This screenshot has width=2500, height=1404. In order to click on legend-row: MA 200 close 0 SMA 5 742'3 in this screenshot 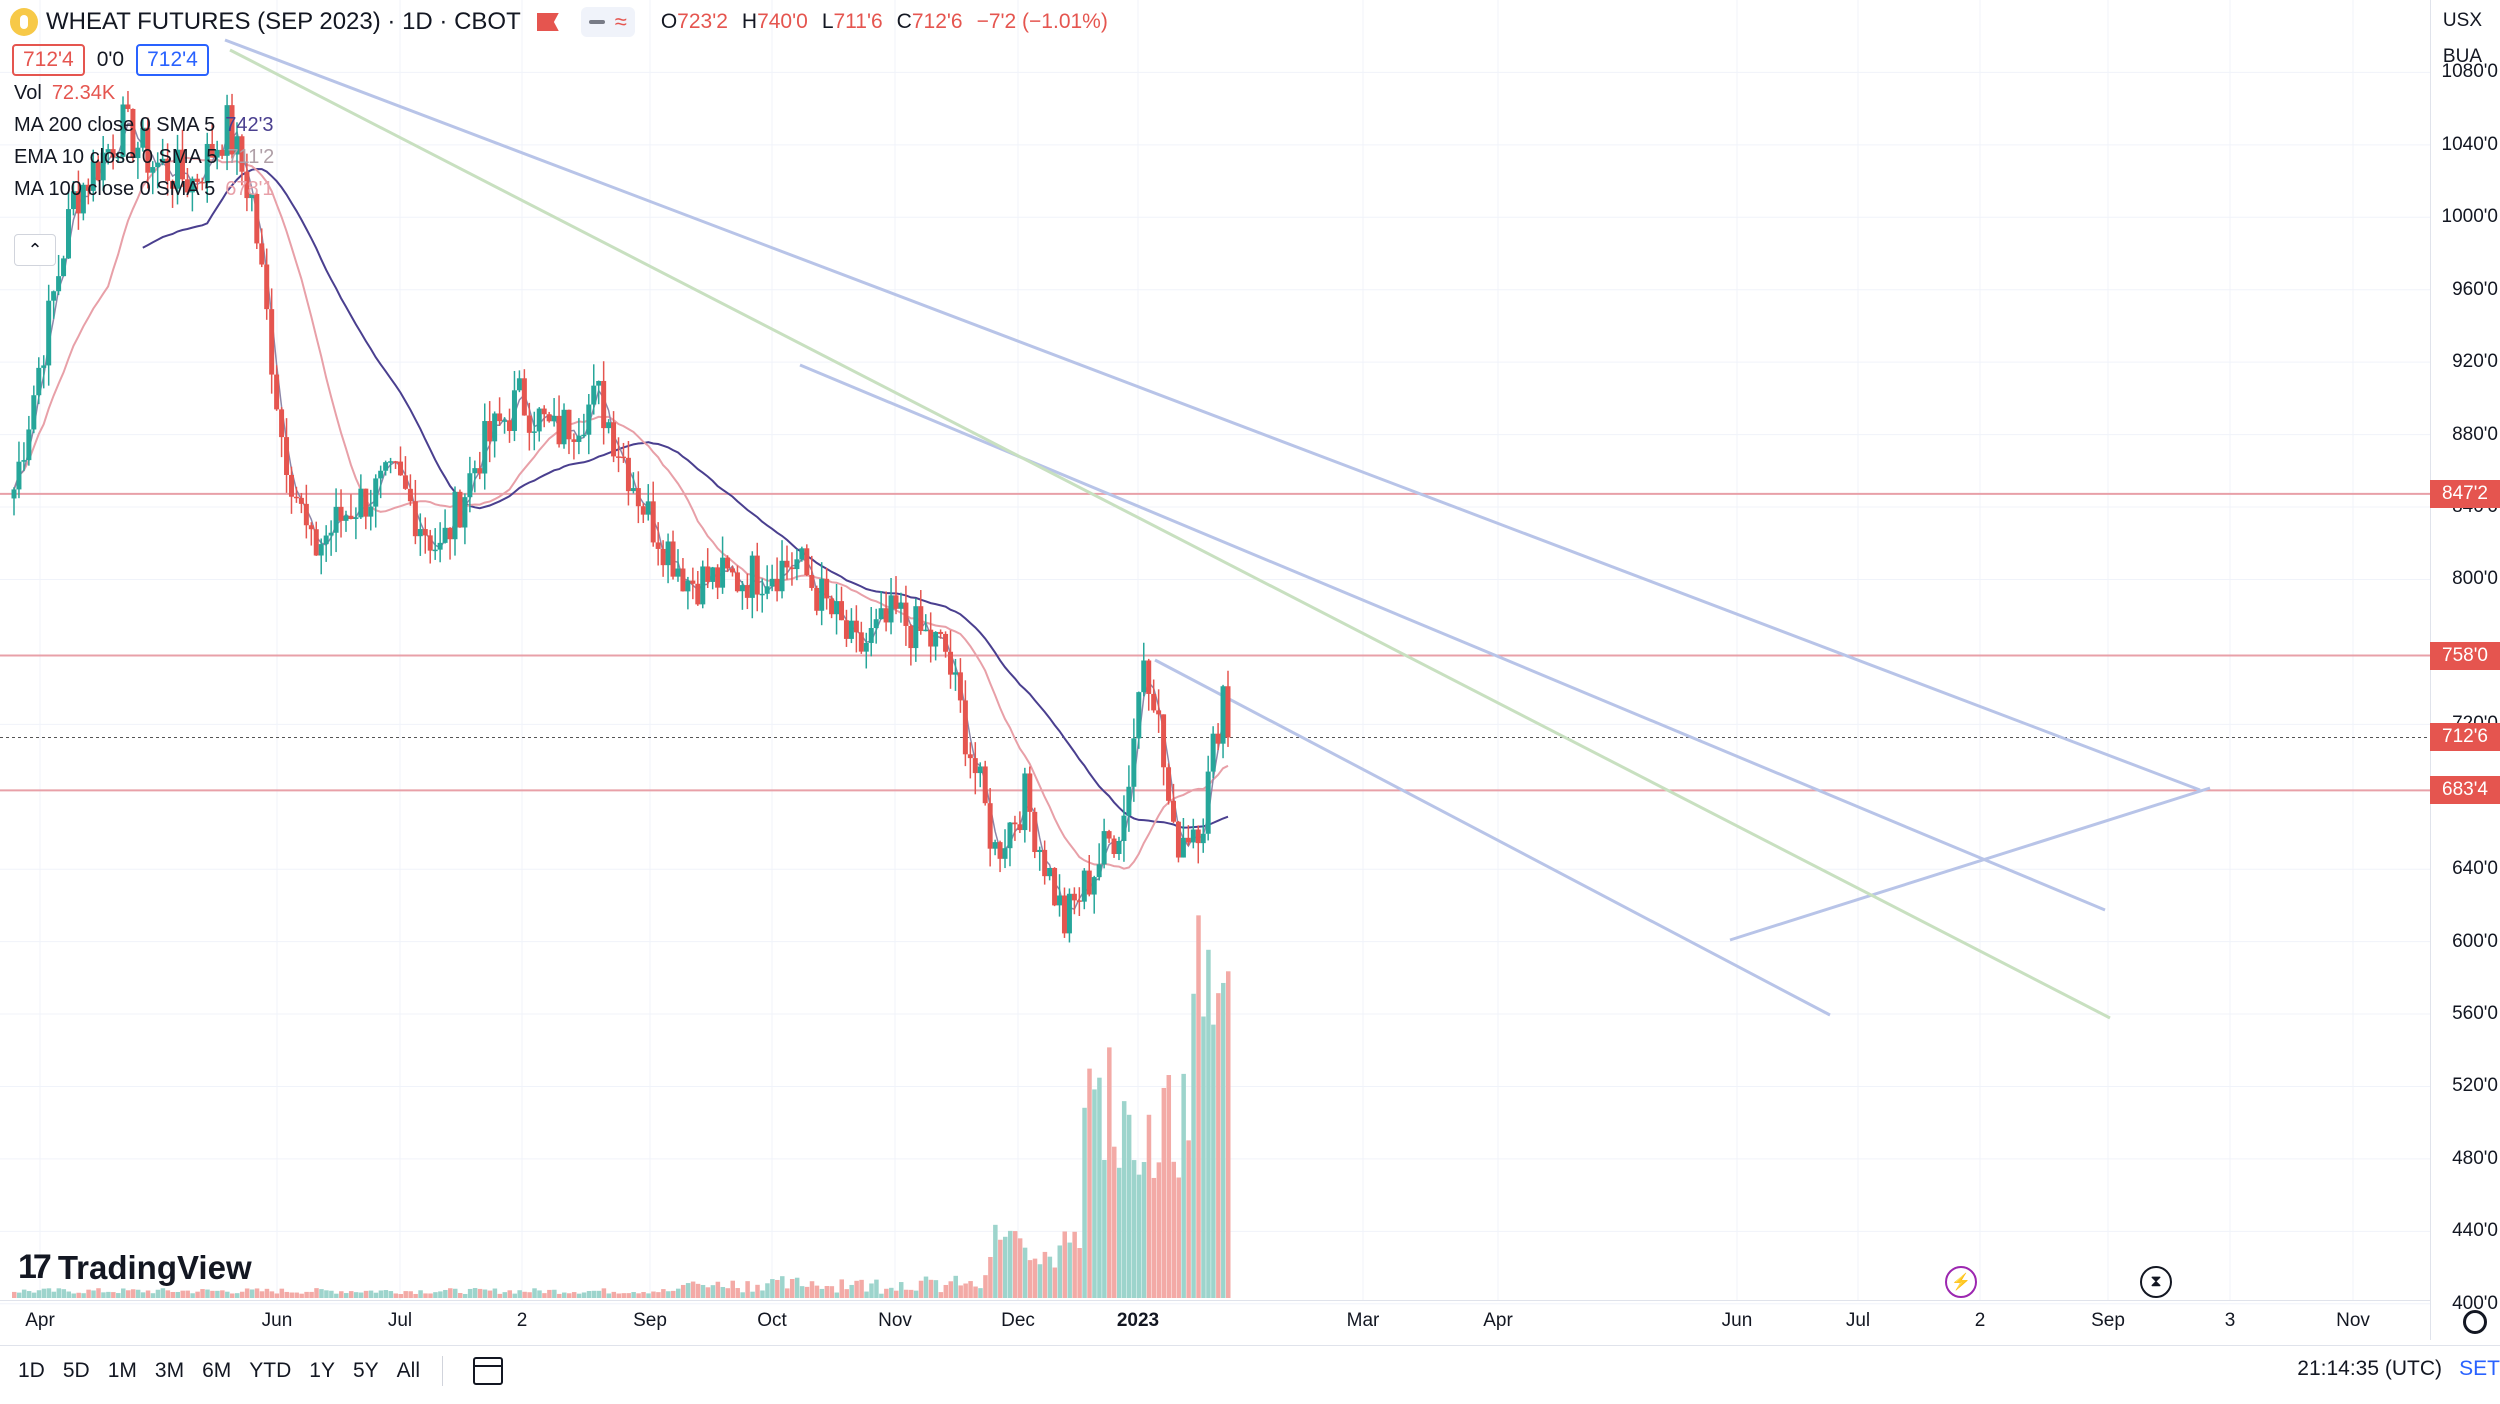, I will do `click(144, 125)`.